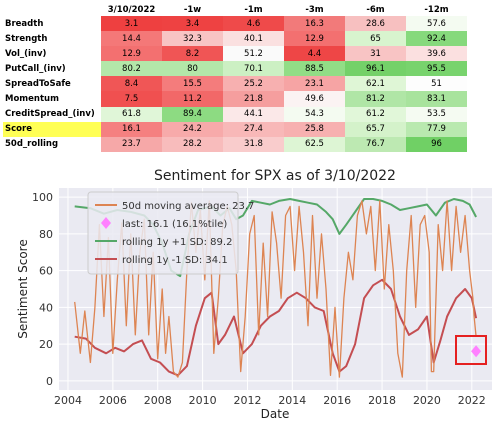 This screenshot has height=426, width=500. Describe the element at coordinates (436, 129) in the screenshot. I see `table-cell: 77.9` at that location.